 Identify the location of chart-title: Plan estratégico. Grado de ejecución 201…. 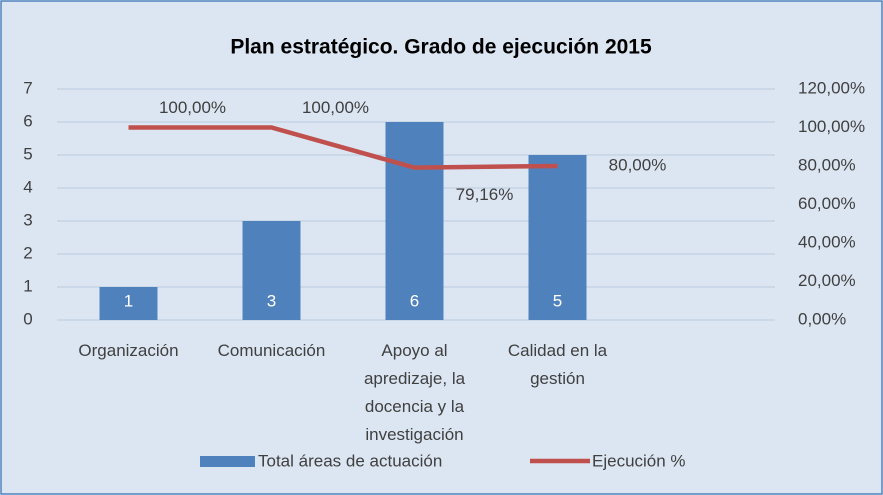
(441, 47).